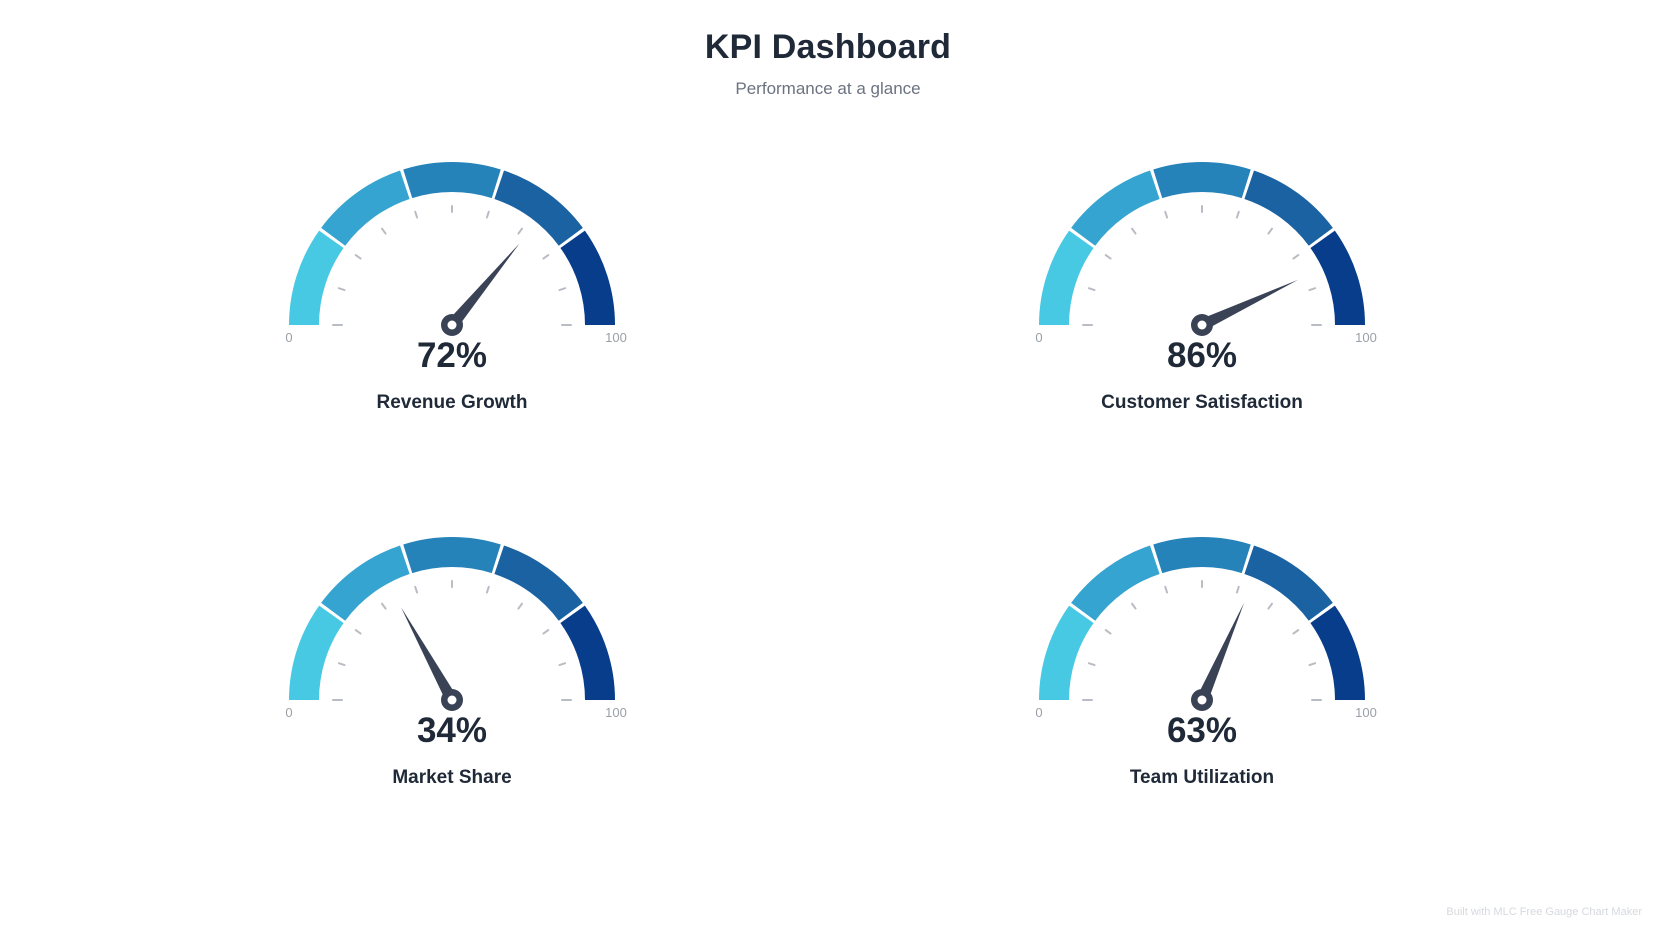 This screenshot has width=1656, height=930. Describe the element at coordinates (452, 402) in the screenshot. I see `gauge-label: Revenue Growth` at that location.